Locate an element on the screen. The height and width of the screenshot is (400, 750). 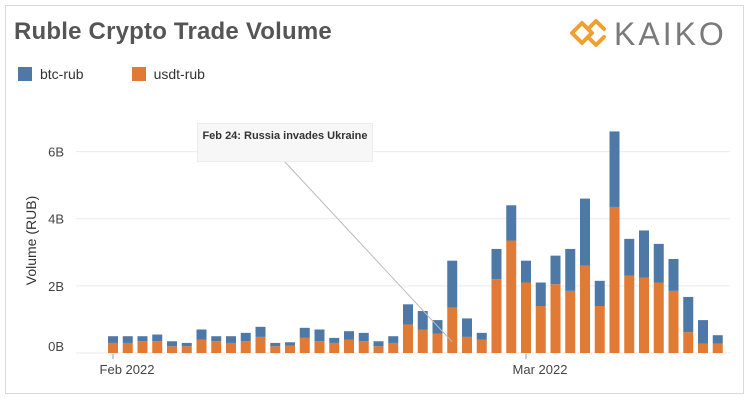
annotation-box: Feb 24: Russia invades Ukraine is located at coordinates (285, 142).